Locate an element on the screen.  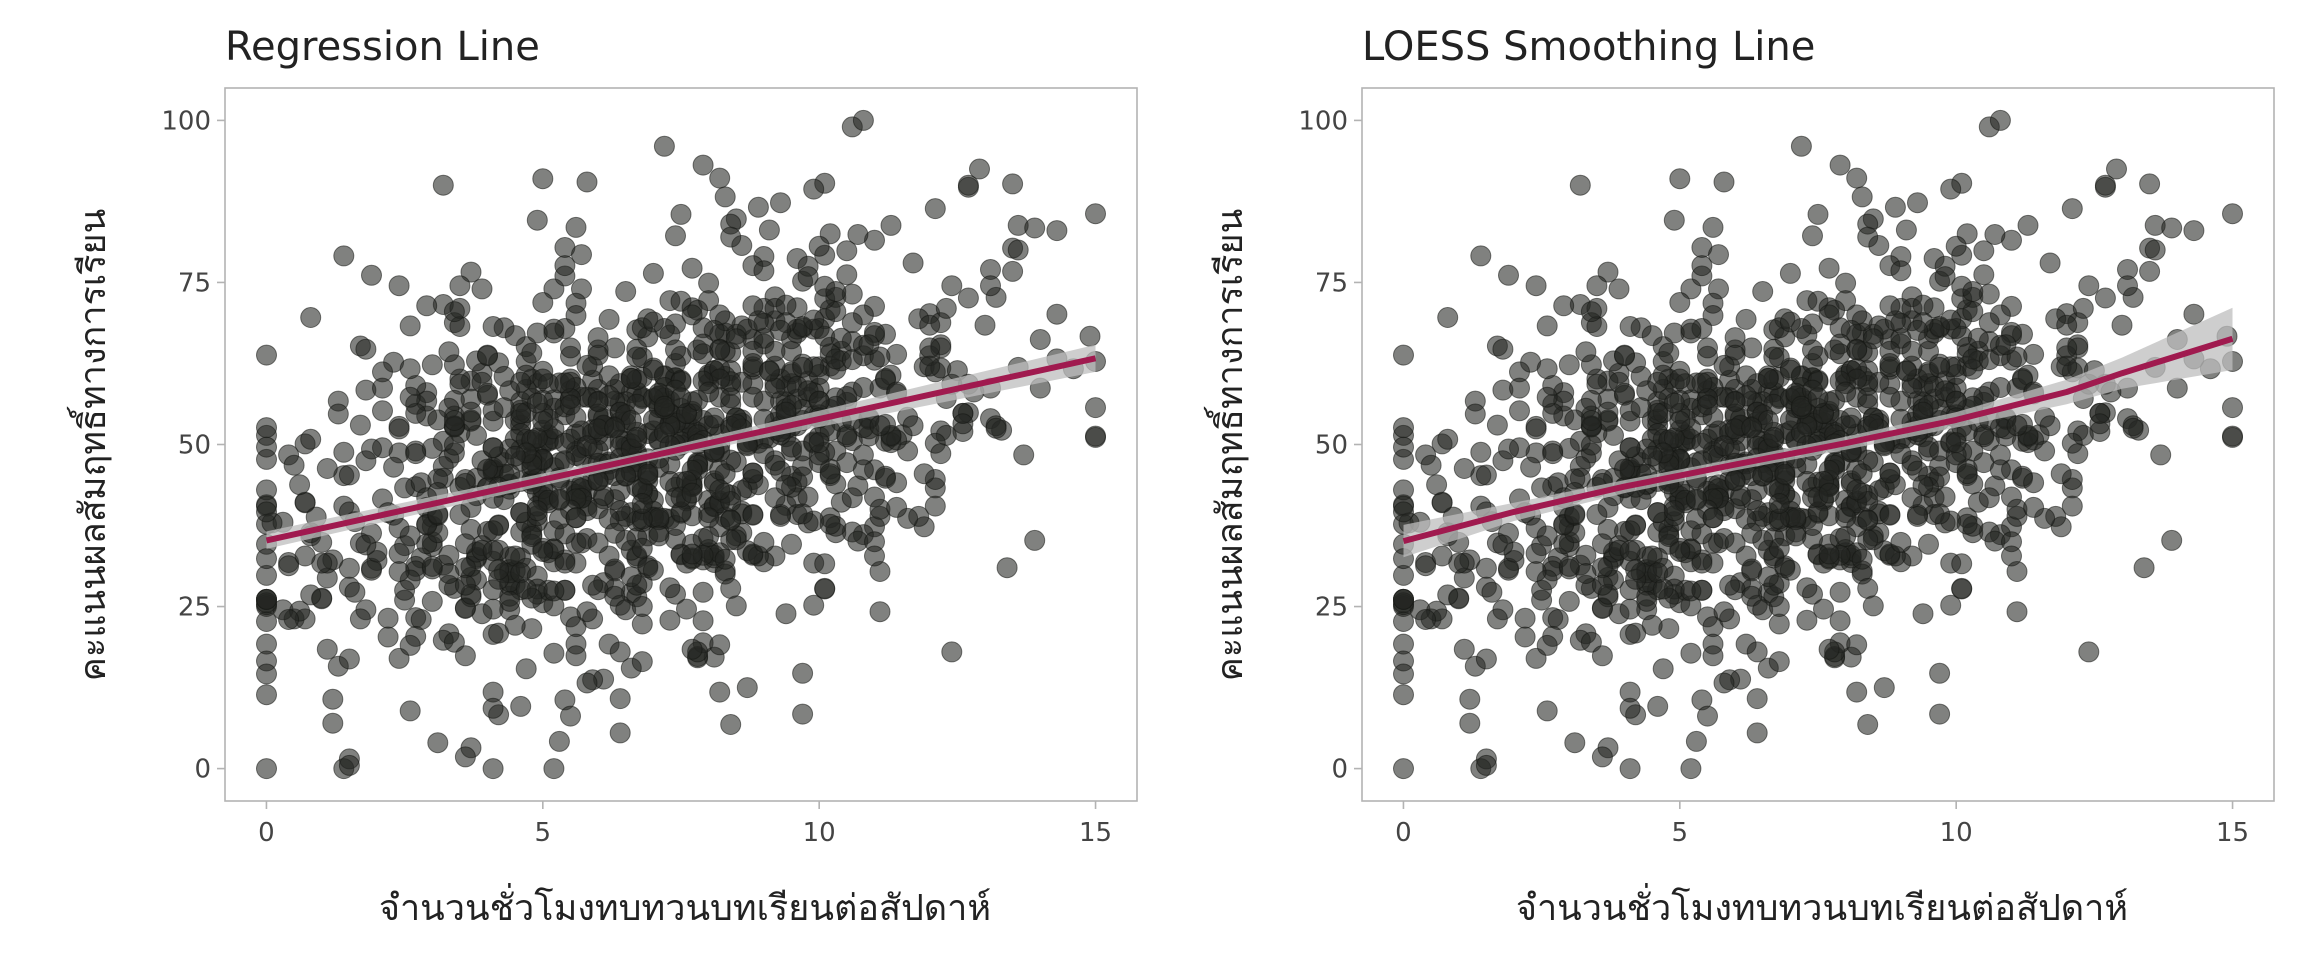
y-tick-label: 100 is located at coordinates (186, 121).